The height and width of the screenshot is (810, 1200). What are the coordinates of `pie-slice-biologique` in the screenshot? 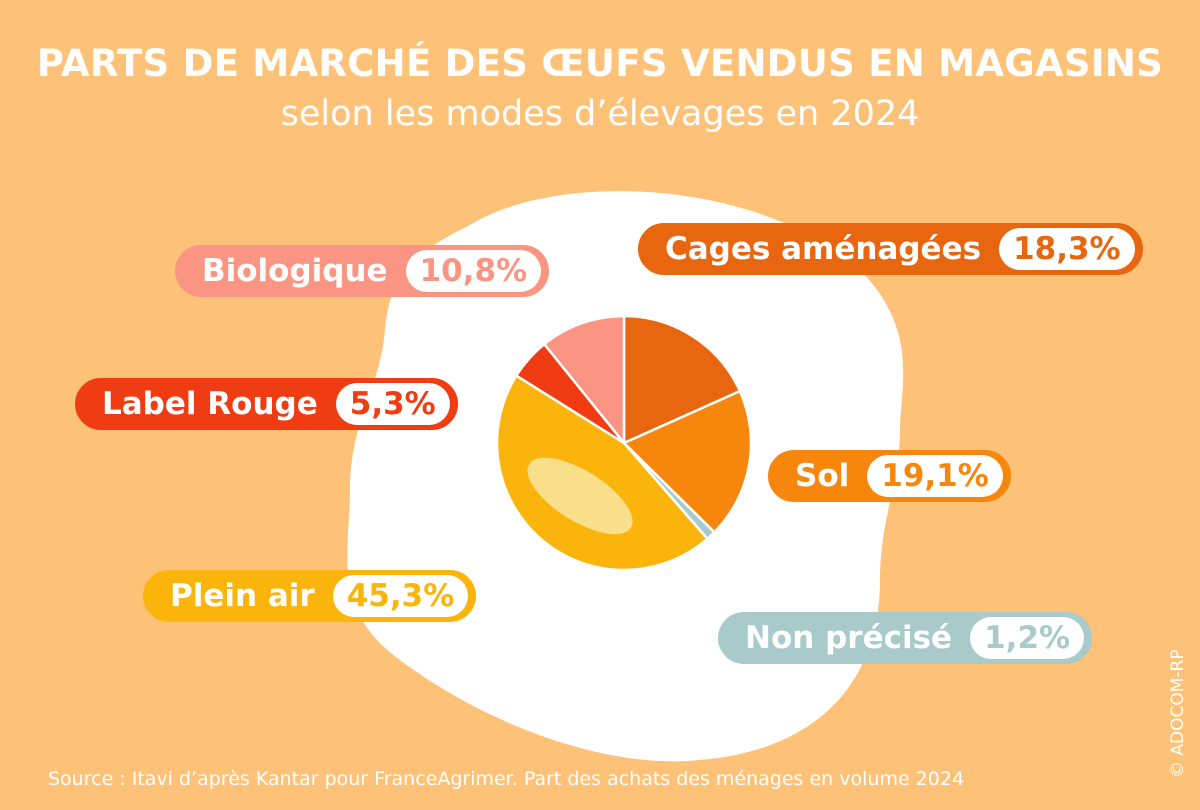 It's located at (584, 379).